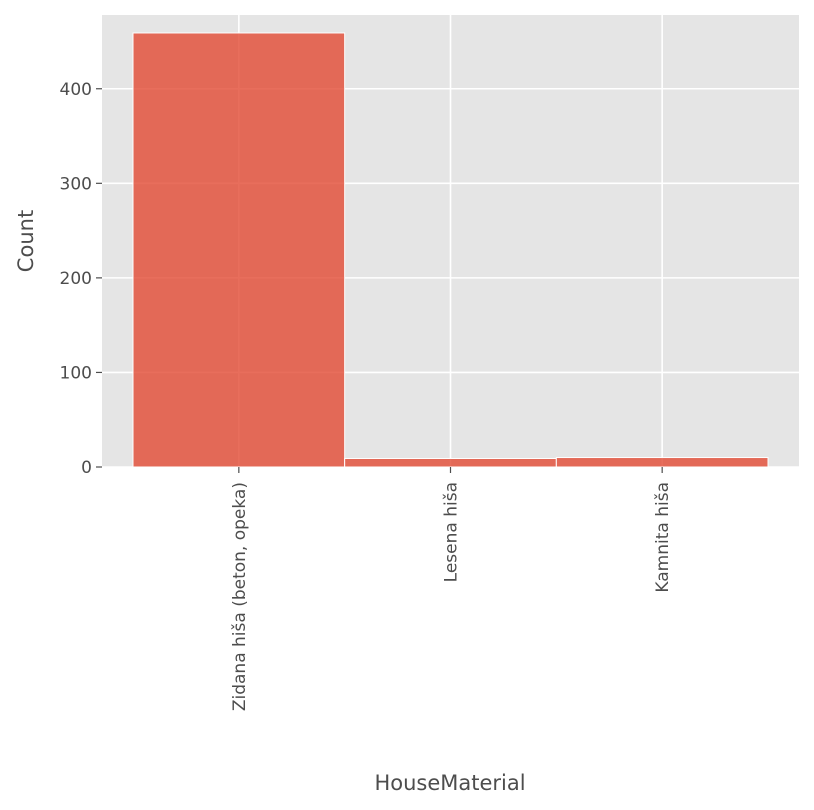 The height and width of the screenshot is (810, 814). I want to click on x-tick-label: Lesena hiša, so click(452, 532).